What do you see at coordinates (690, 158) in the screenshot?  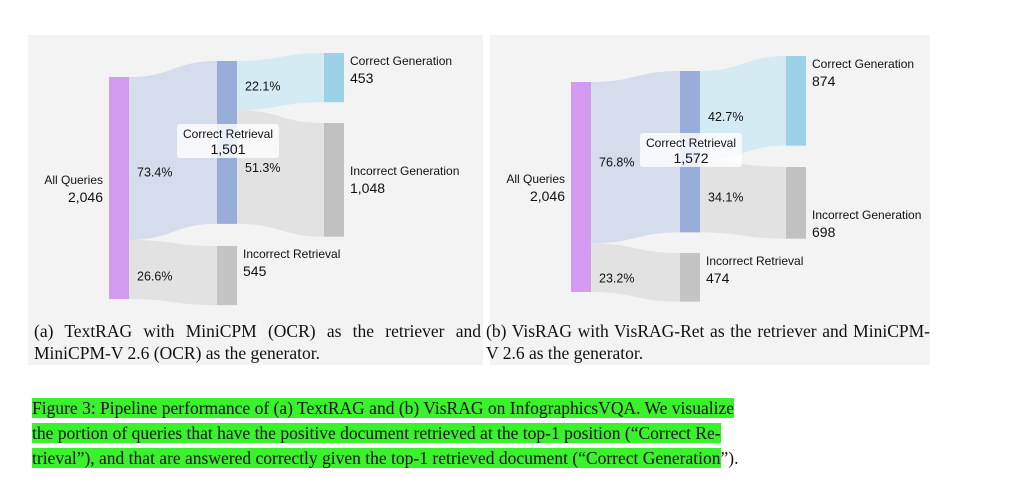 I see `node-value-correct-retrieval: 1,572` at bounding box center [690, 158].